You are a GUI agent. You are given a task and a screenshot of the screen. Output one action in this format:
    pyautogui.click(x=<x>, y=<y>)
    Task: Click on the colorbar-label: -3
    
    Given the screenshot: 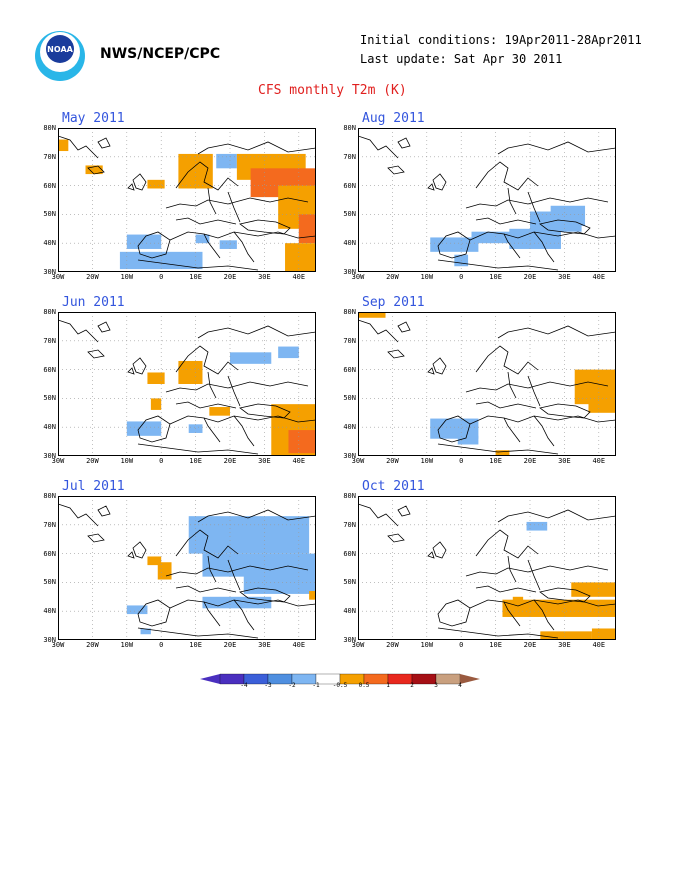 What is the action you would take?
    pyautogui.click(x=268, y=685)
    